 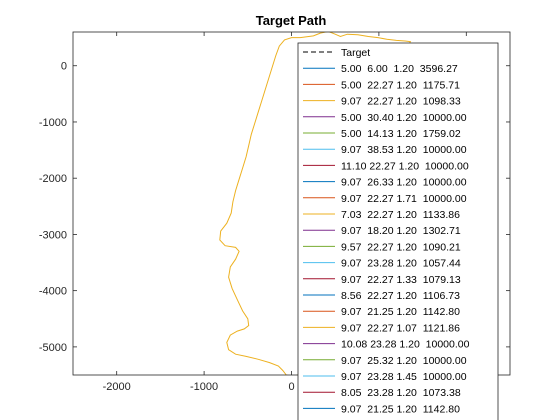 What do you see at coordinates (400, 215) in the screenshot?
I see `legend-entry-label: 7.03 22.27 1.20 1133.86` at bounding box center [400, 215].